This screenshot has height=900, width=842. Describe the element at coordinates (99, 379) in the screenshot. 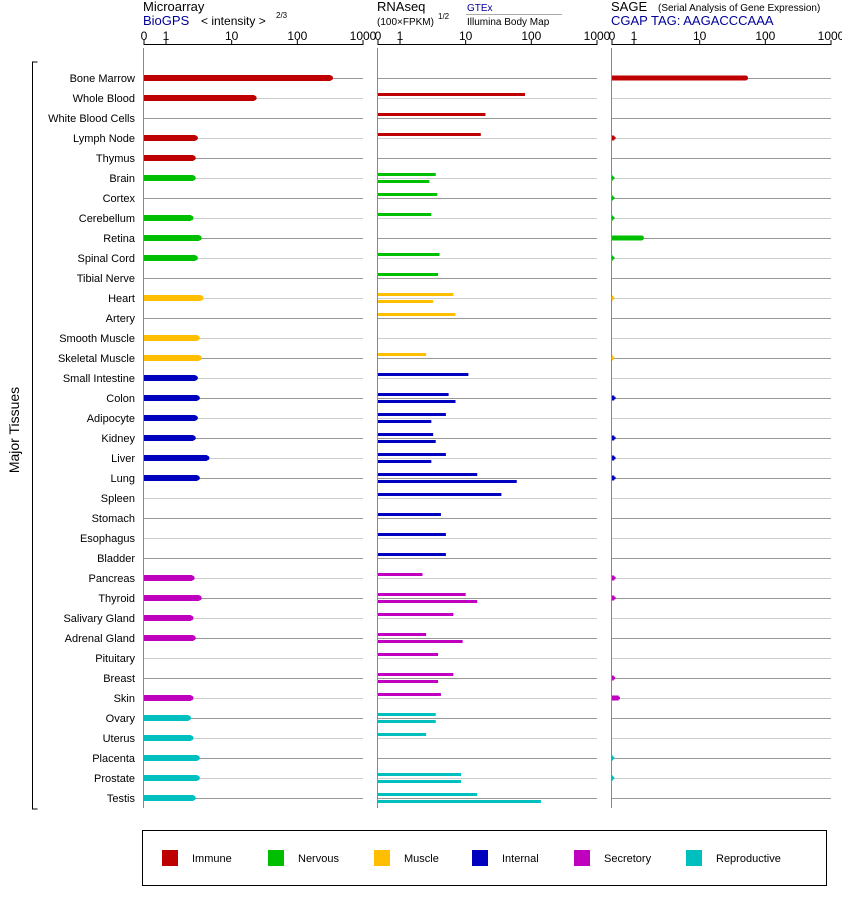

I see `category-label: Small Intestine` at that location.